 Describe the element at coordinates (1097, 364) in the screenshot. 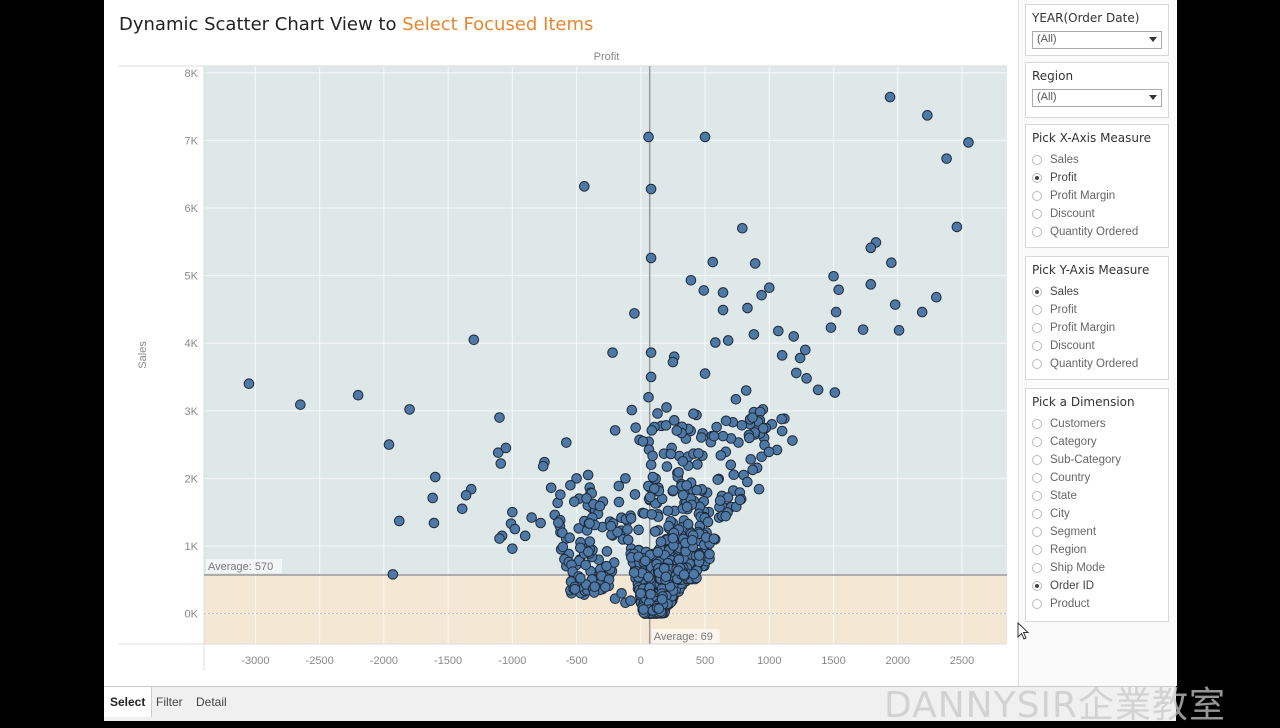

I see `y-measure-option-quantity-ordered: Quantity Ordered` at that location.